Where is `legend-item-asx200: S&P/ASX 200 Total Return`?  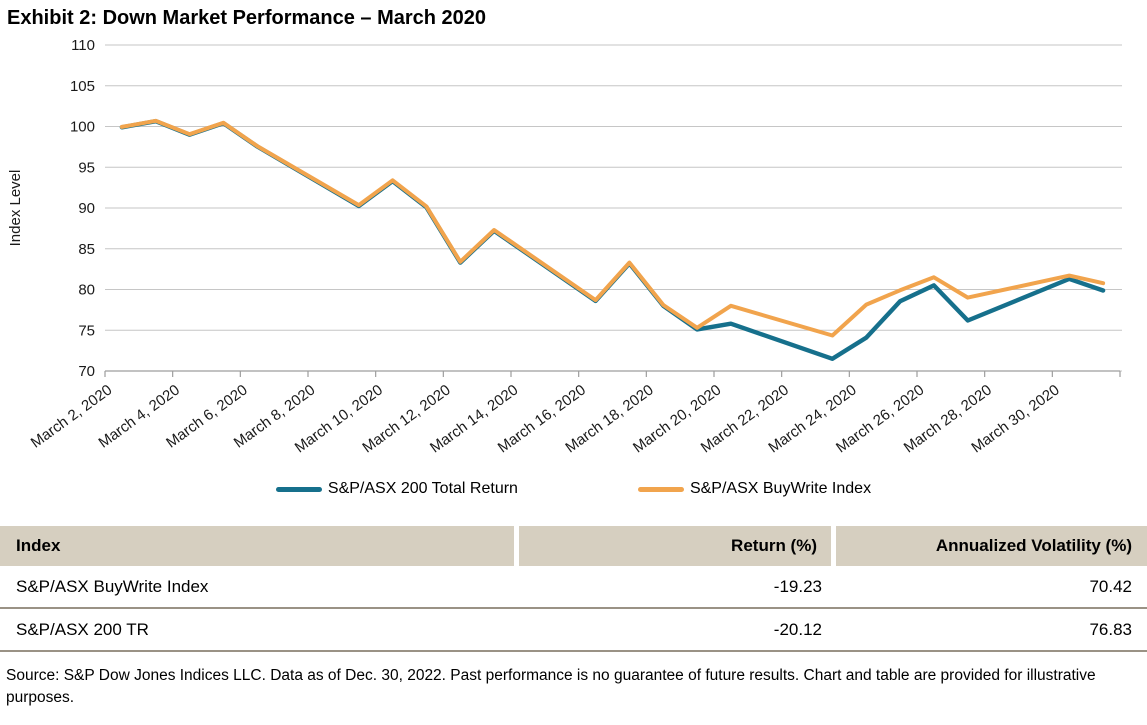 legend-item-asx200: S&P/ASX 200 Total Return is located at coordinates (396, 489).